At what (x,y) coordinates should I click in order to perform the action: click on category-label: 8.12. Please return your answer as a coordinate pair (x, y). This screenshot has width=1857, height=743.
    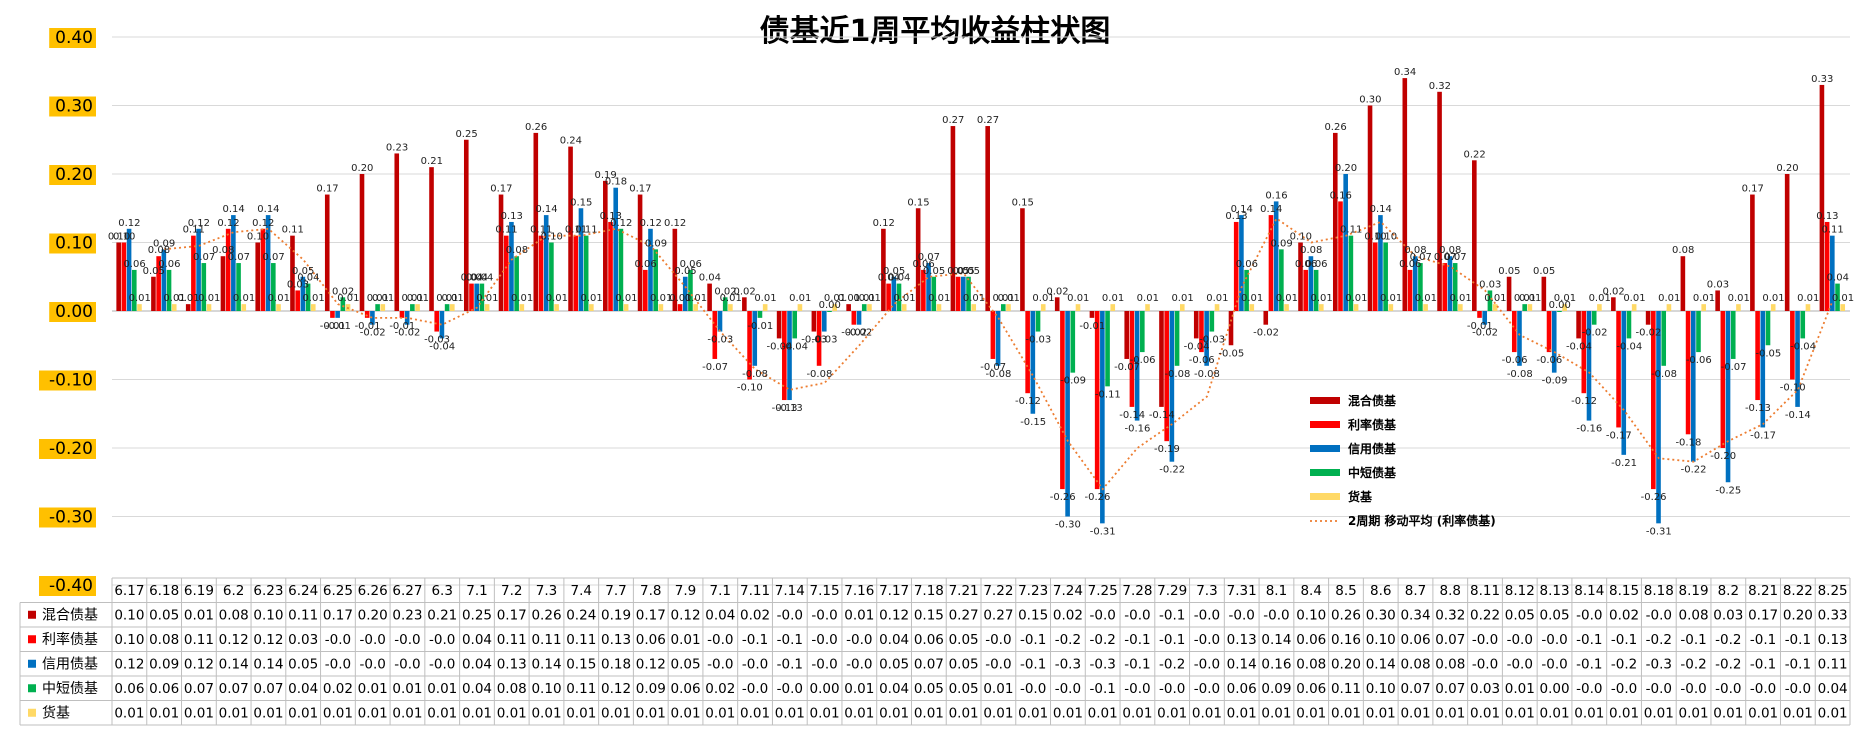
    Looking at the image, I should click on (1520, 591).